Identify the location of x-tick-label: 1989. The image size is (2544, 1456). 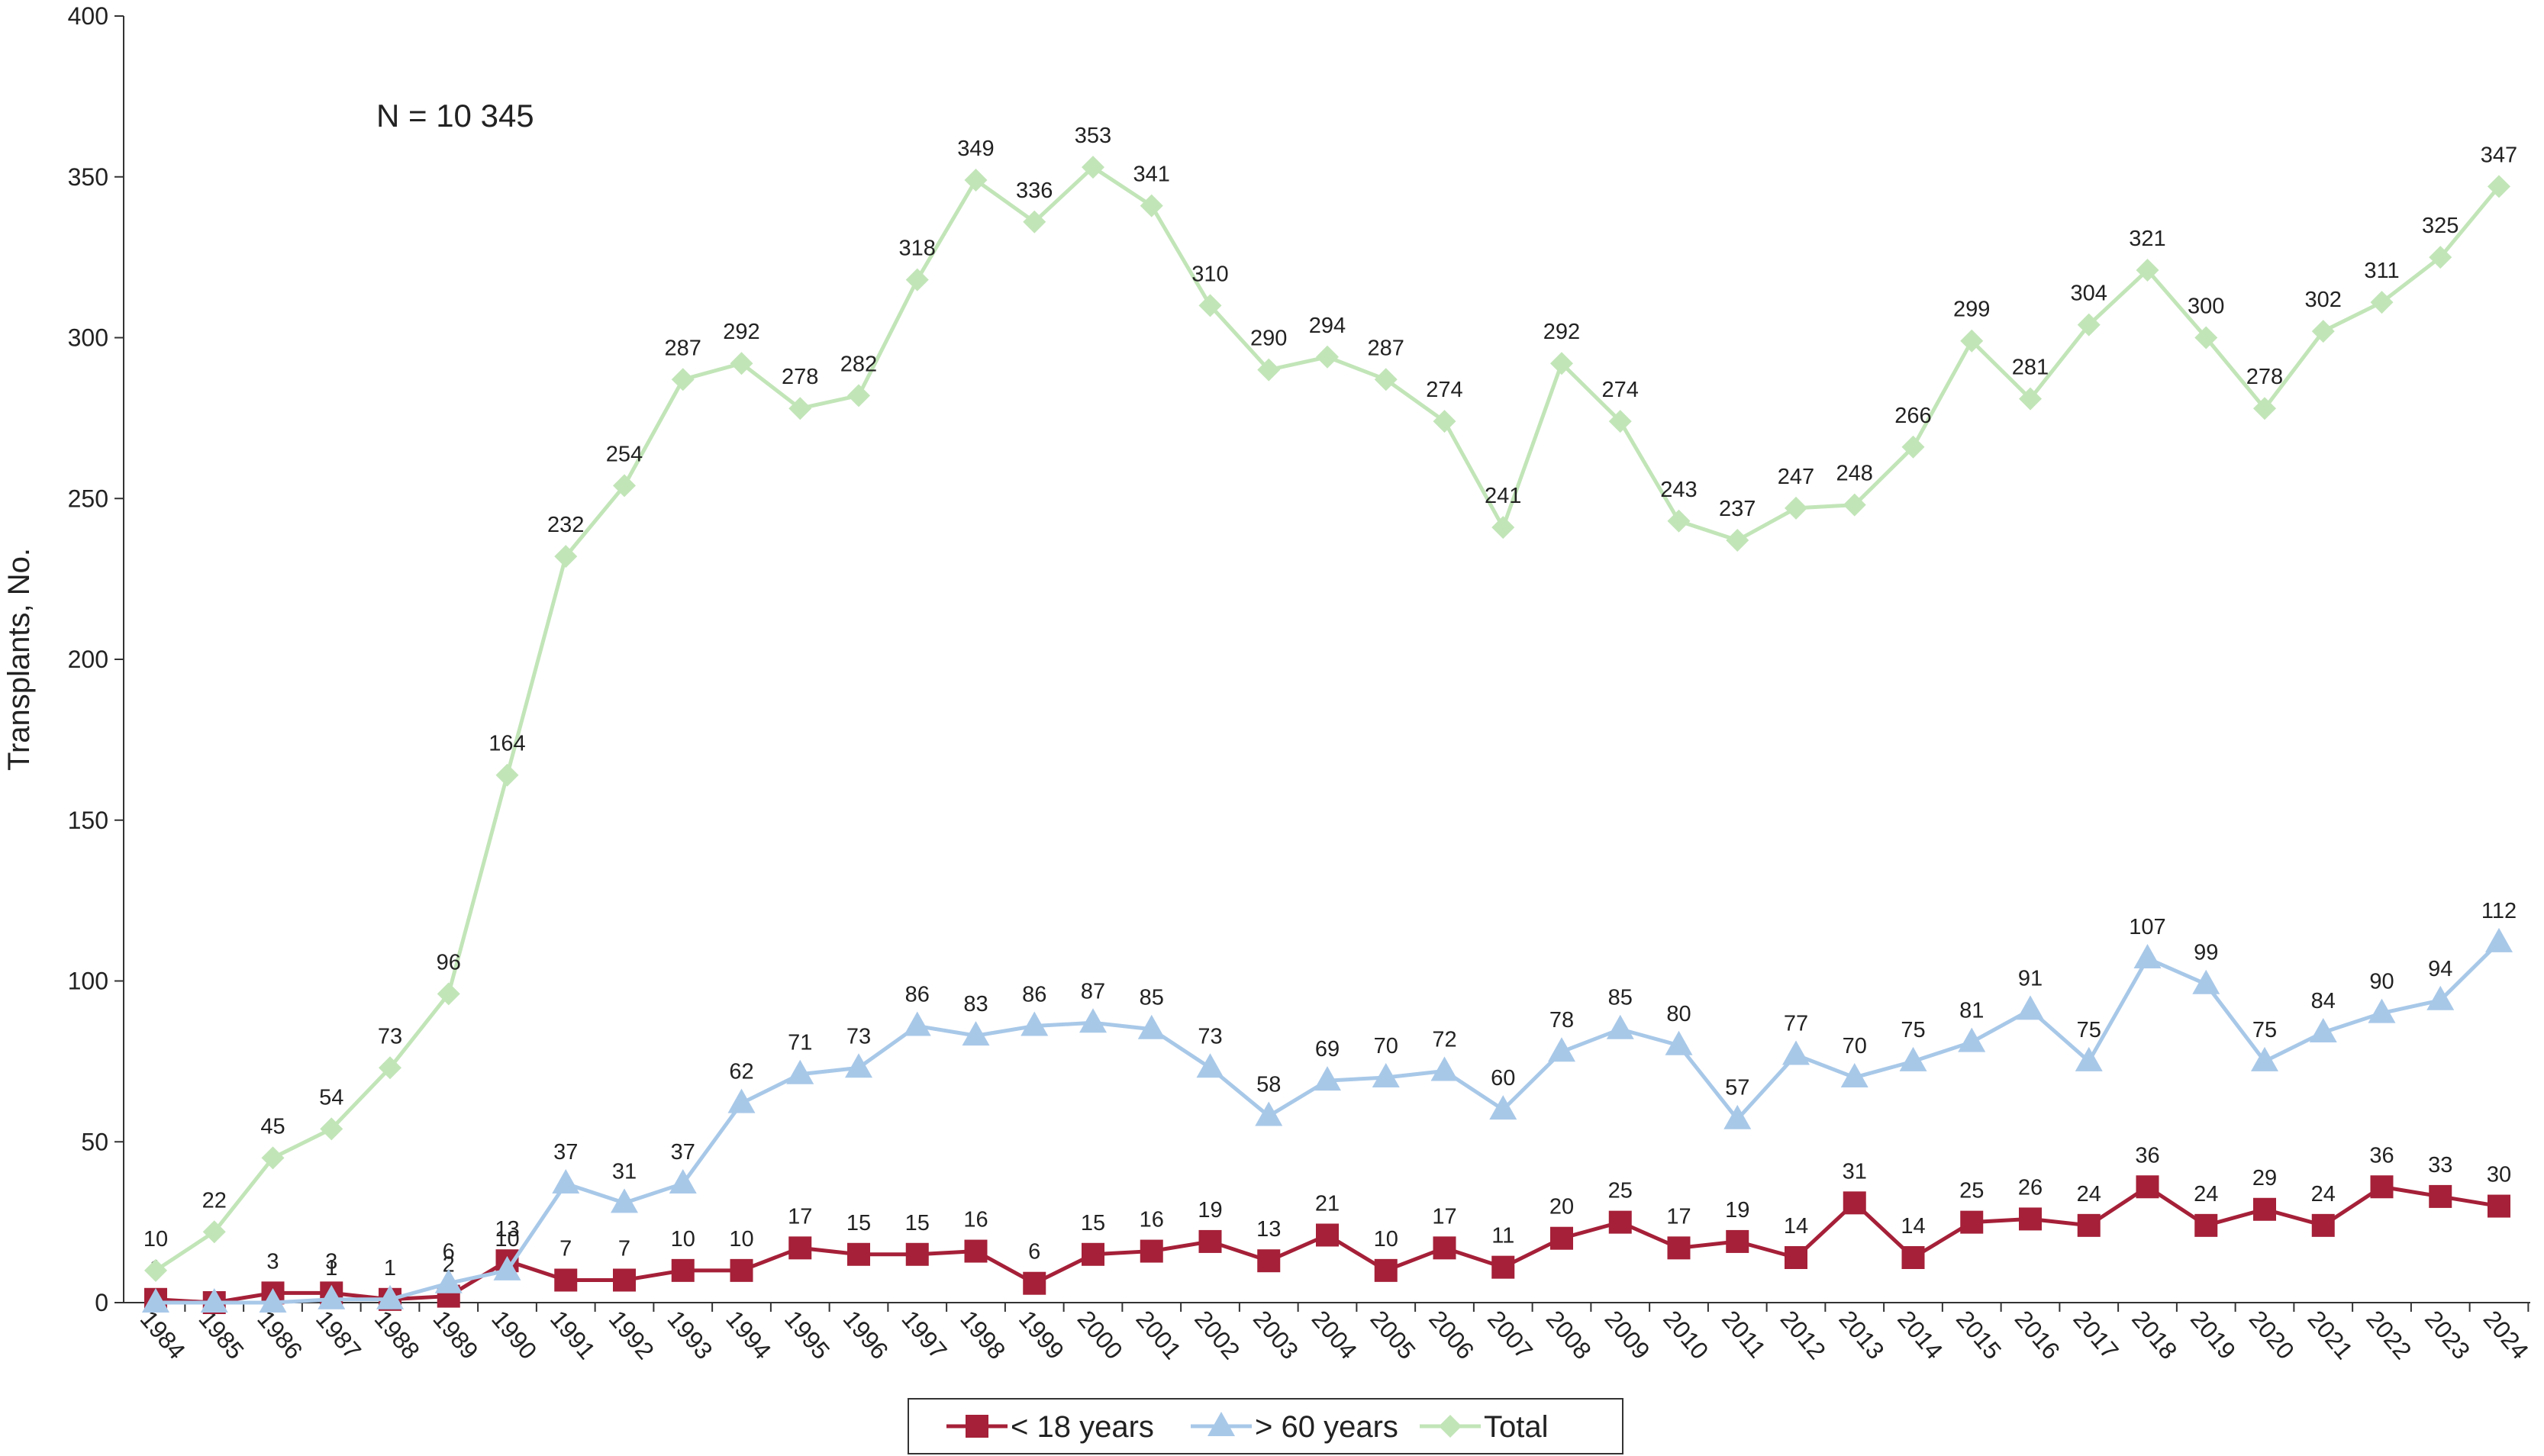
(455, 1334).